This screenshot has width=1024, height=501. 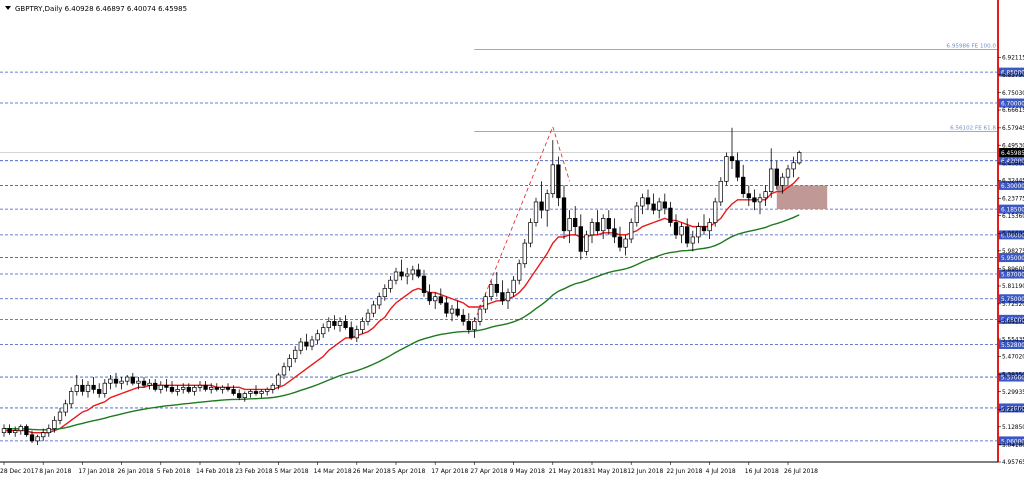 What do you see at coordinates (1012, 300) in the screenshot?
I see `level-label: 5.75000` at bounding box center [1012, 300].